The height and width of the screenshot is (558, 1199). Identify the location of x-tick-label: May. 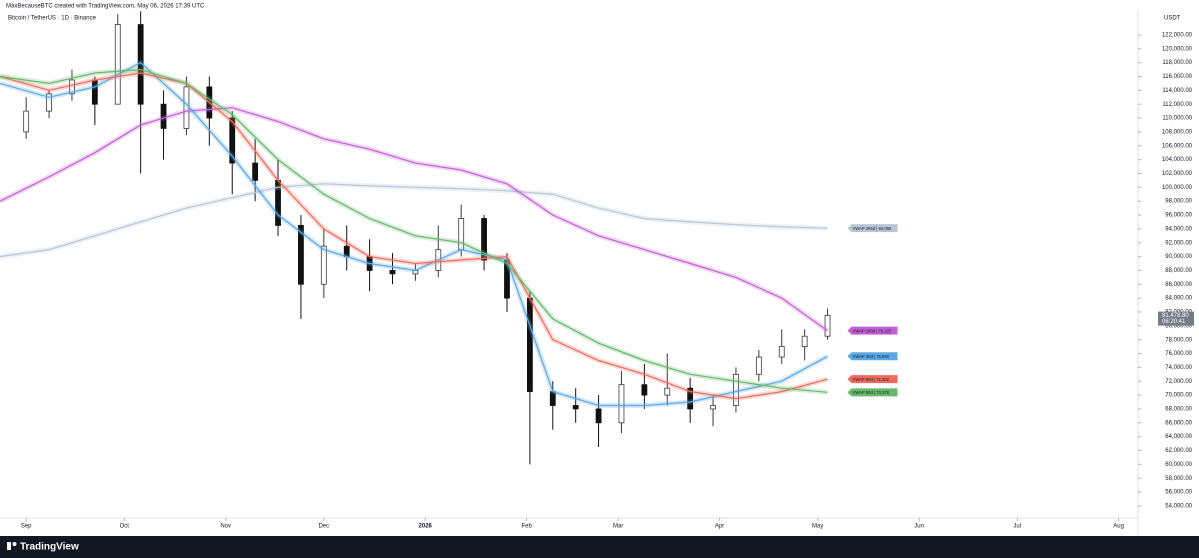
(817, 527).